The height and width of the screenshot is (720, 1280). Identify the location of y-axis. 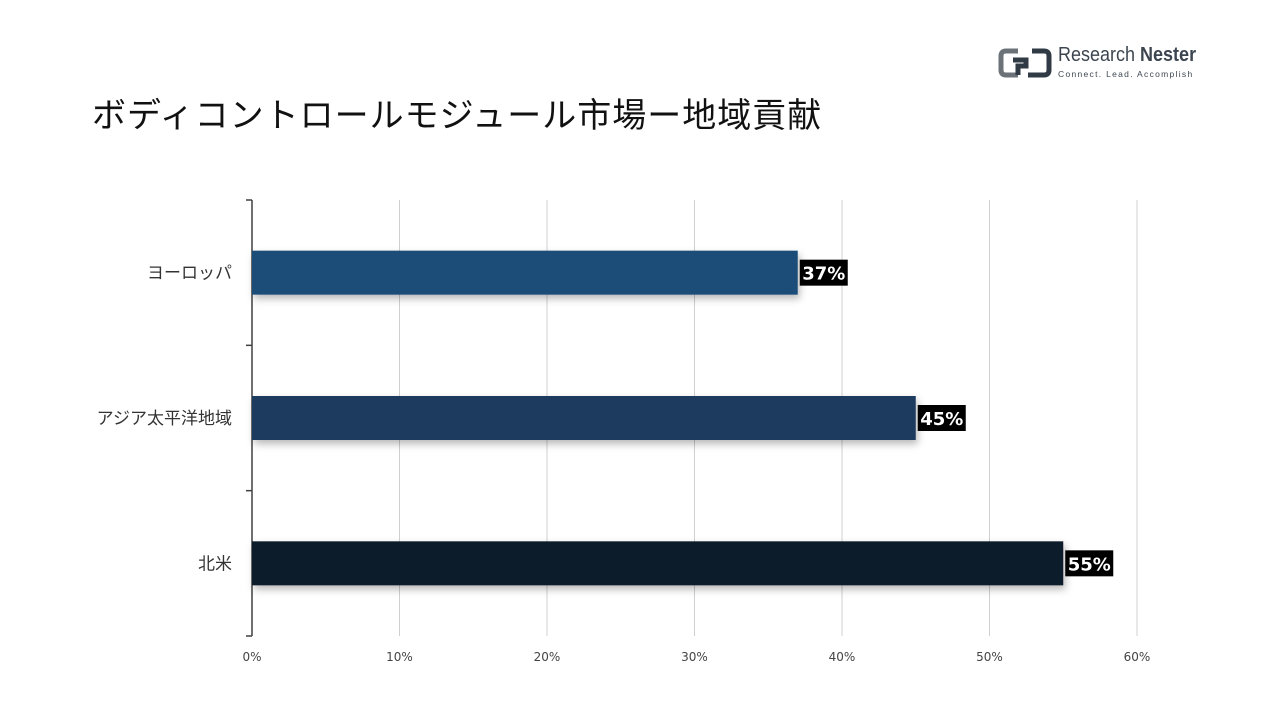
(249, 418).